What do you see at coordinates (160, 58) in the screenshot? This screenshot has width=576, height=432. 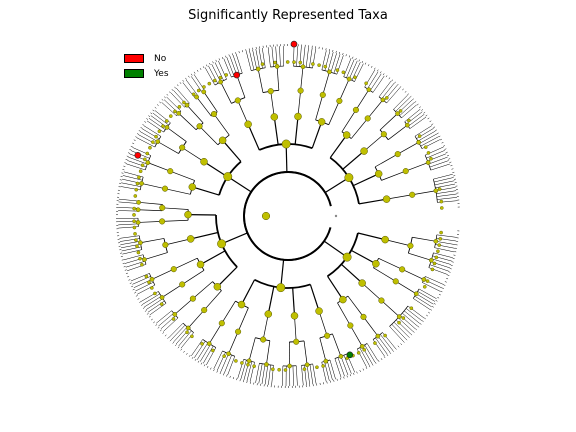 I see `legend-label-no: No` at bounding box center [160, 58].